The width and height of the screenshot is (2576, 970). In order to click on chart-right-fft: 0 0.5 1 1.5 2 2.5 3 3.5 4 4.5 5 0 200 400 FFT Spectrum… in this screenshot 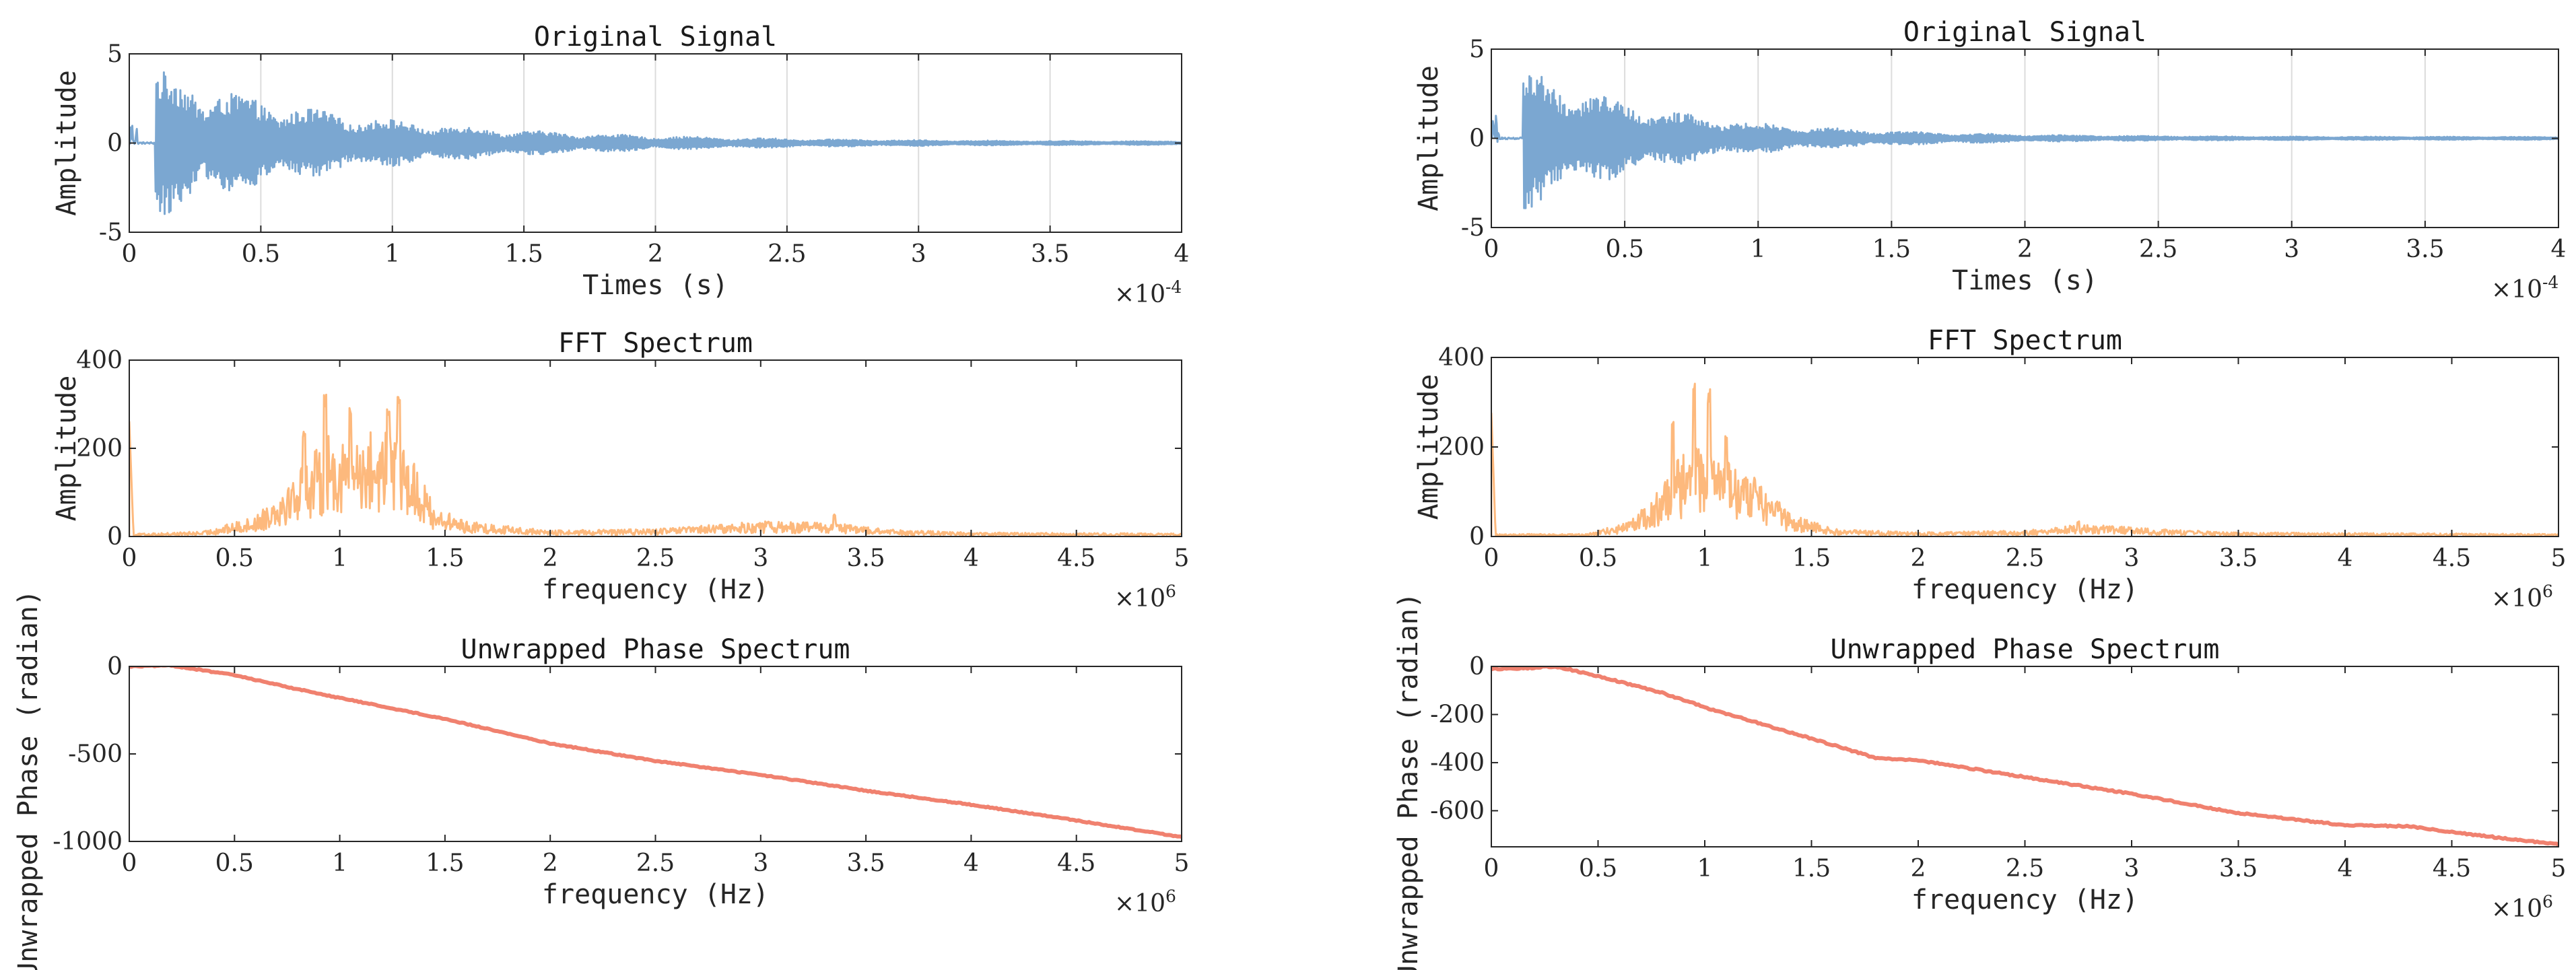, I will do `click(1989, 469)`.